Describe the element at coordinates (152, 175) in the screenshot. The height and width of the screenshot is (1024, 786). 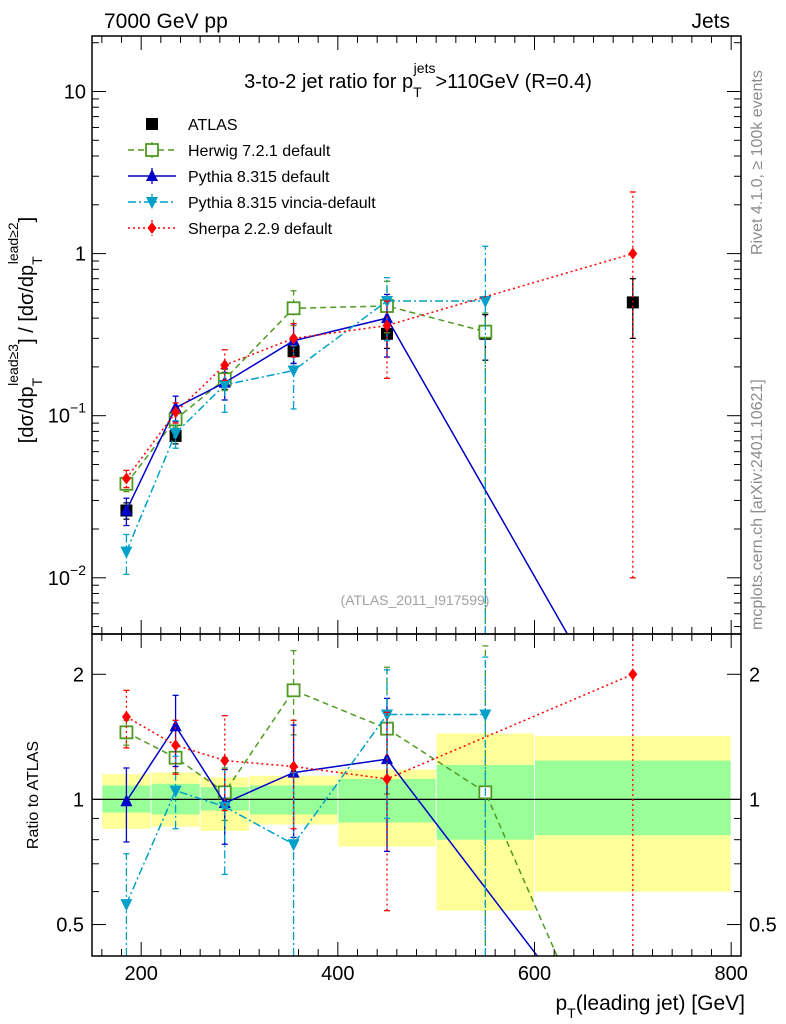
I see `legend-marker-pythia-8-315-default` at that location.